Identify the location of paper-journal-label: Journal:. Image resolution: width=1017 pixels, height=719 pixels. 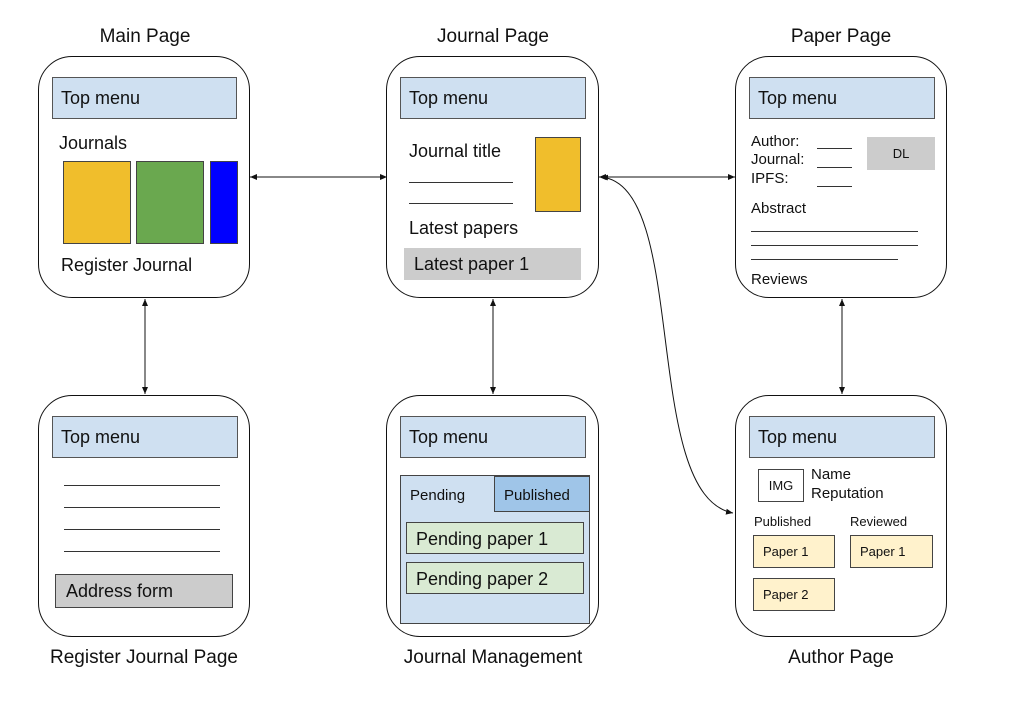
(778, 159).